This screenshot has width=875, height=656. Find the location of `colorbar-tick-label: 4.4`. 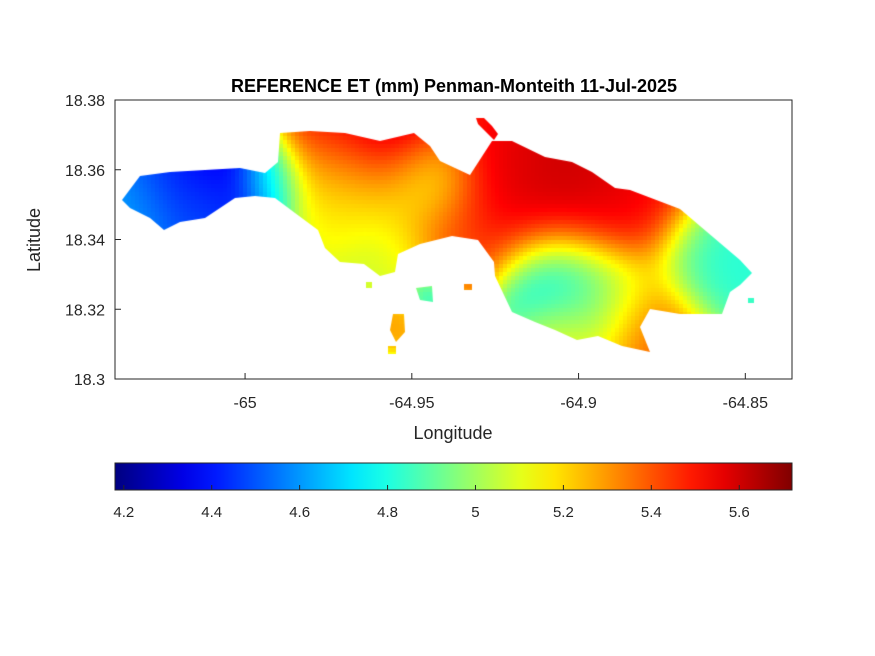

colorbar-tick-label: 4.4 is located at coordinates (211, 512).